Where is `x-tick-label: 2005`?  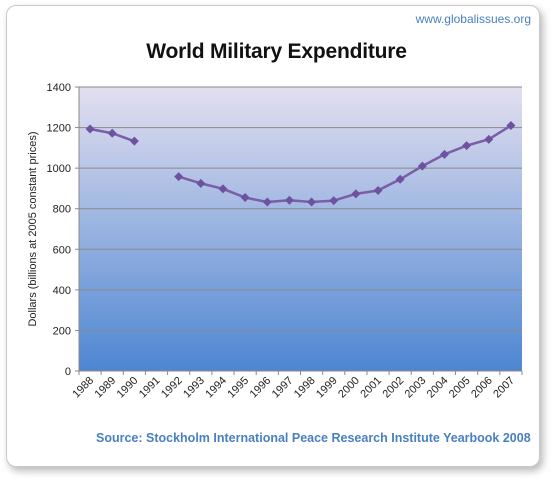 x-tick-label: 2005 is located at coordinates (460, 388).